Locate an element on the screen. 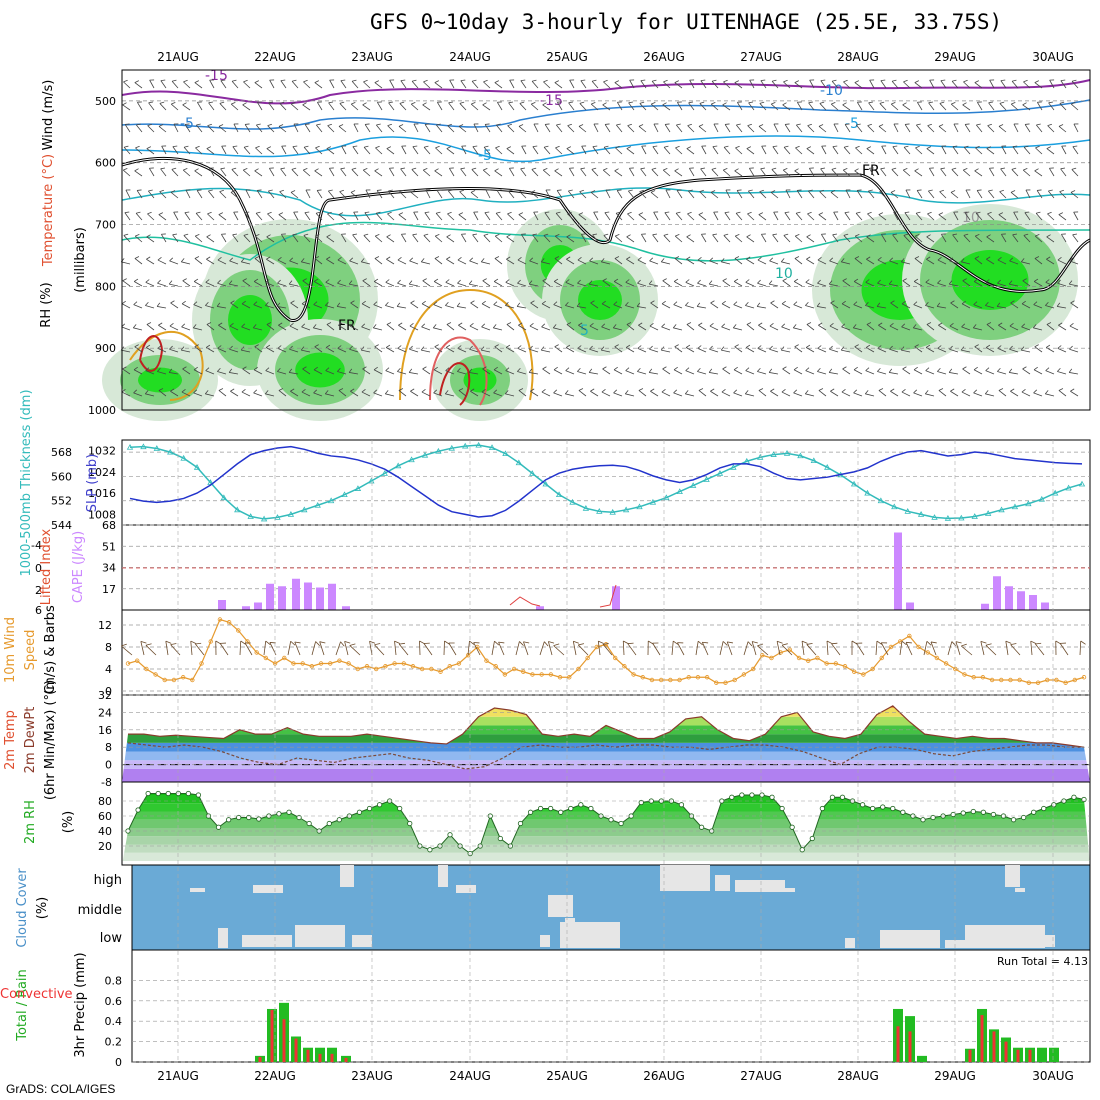  cape-bar is located at coordinates (1009, 598).